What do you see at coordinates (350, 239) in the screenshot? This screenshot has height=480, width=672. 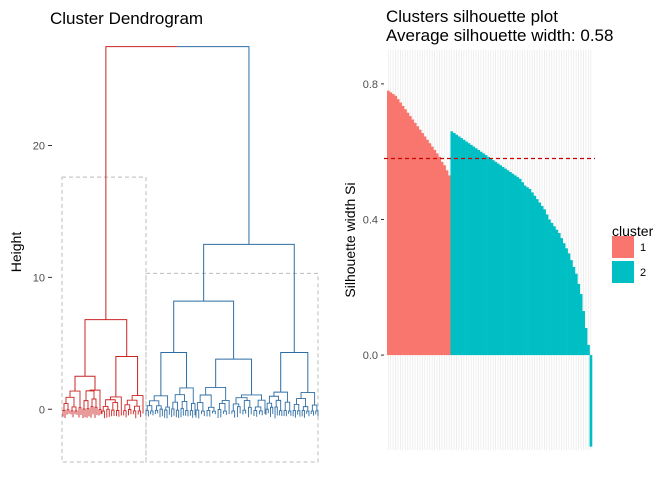 I see `silhouette-y-axis-label: Silhouette width Si` at bounding box center [350, 239].